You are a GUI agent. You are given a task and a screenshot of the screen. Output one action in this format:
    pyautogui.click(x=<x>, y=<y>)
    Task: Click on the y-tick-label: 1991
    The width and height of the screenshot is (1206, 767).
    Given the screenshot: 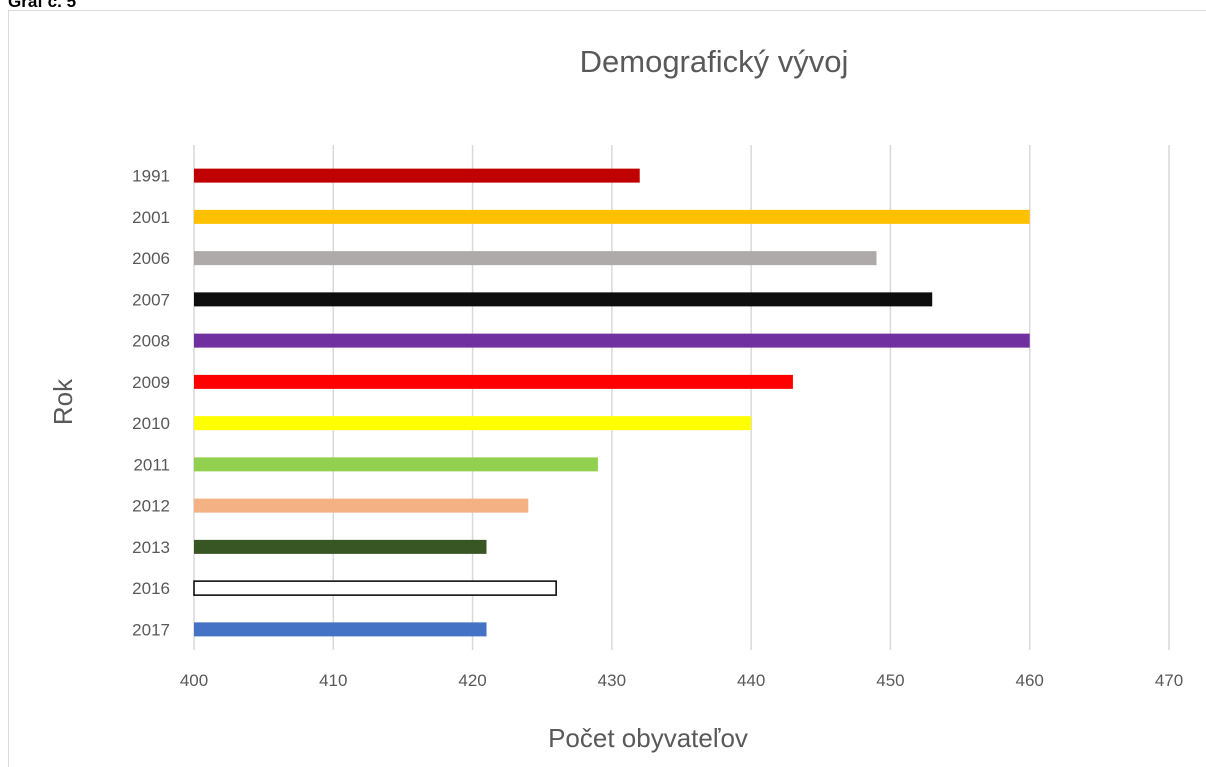 What is the action you would take?
    pyautogui.click(x=151, y=176)
    